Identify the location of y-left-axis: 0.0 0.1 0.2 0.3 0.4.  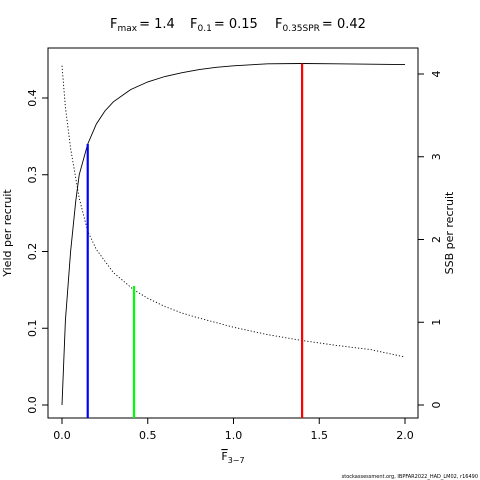
(37, 251).